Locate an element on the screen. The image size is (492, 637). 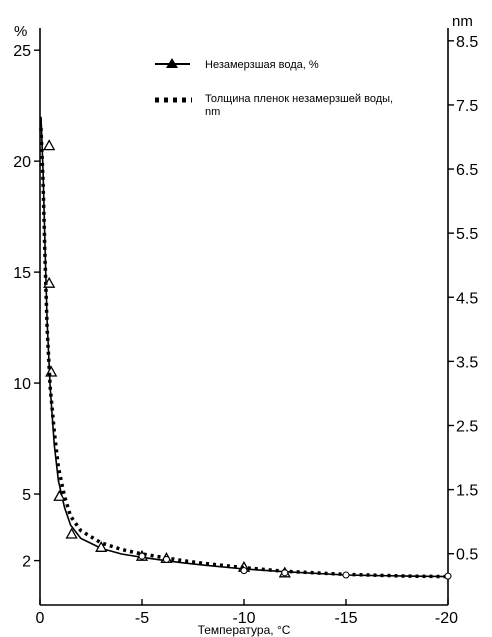
right-tick-label: 3.5 is located at coordinates (467, 362).